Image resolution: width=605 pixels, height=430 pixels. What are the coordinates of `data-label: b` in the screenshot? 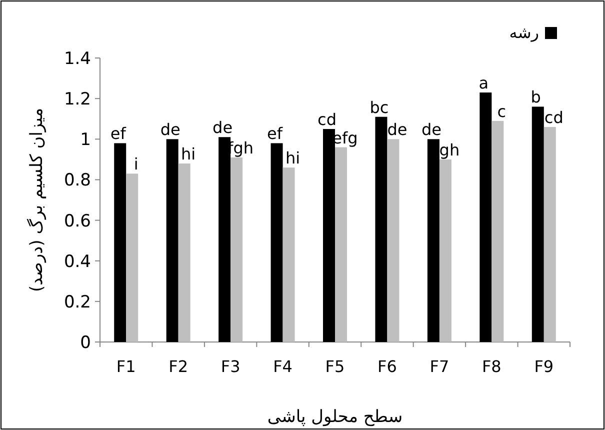 It's located at (535, 97).